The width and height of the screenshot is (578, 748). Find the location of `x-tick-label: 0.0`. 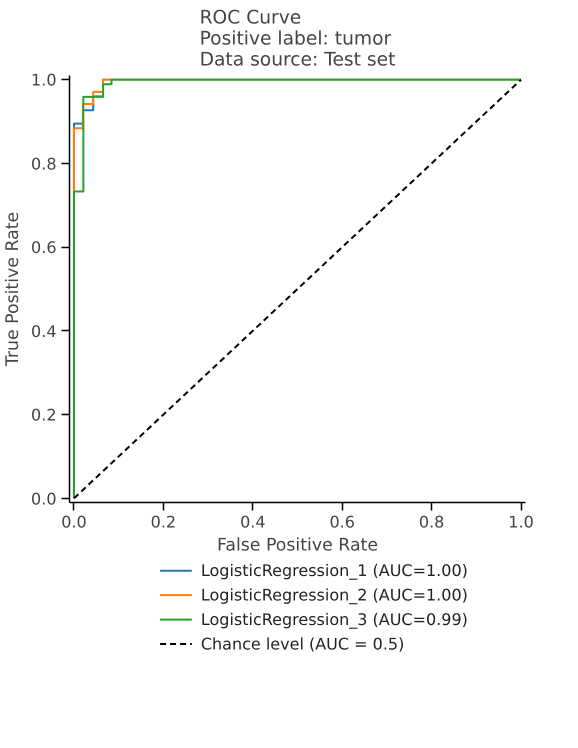

x-tick-label: 0.0 is located at coordinates (74, 522).